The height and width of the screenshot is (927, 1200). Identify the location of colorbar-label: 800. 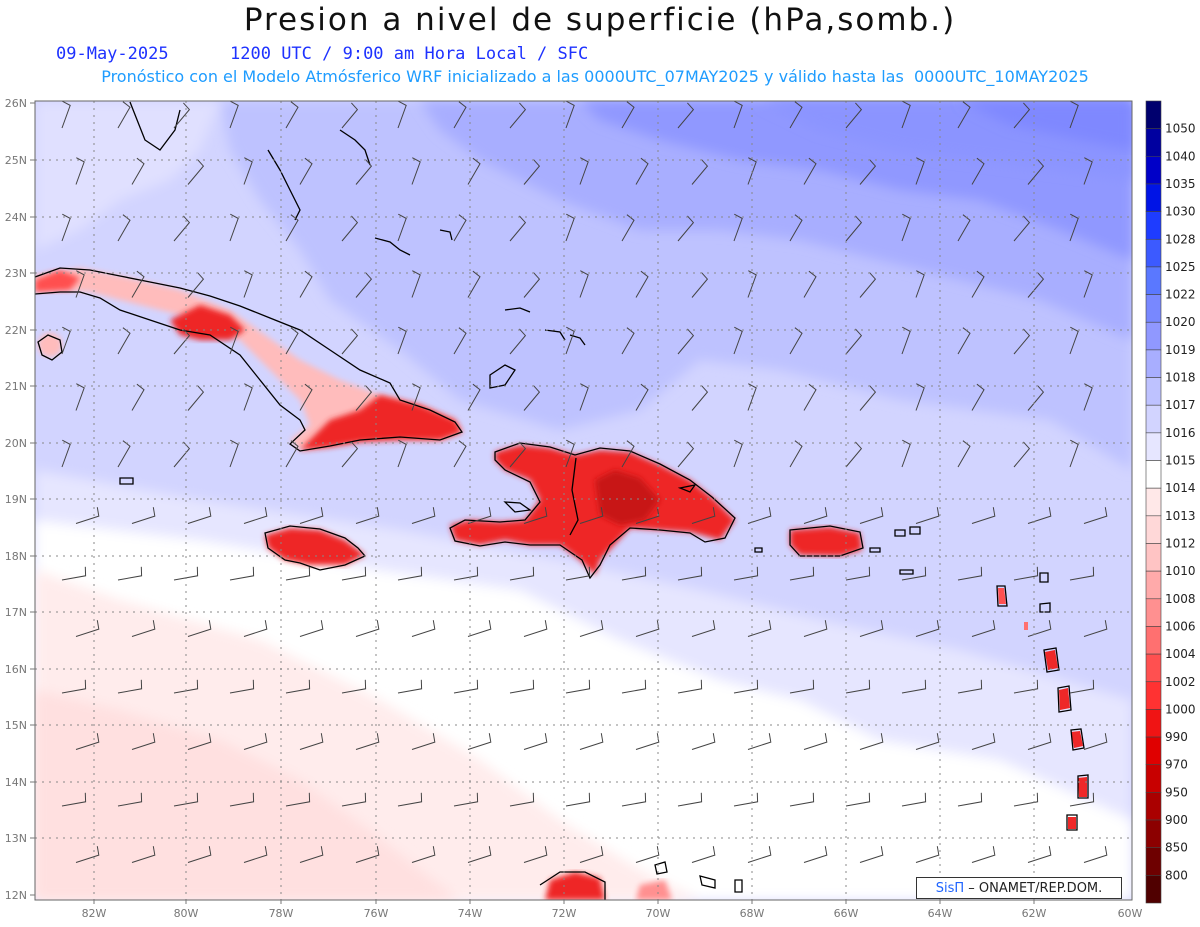
(1176, 875).